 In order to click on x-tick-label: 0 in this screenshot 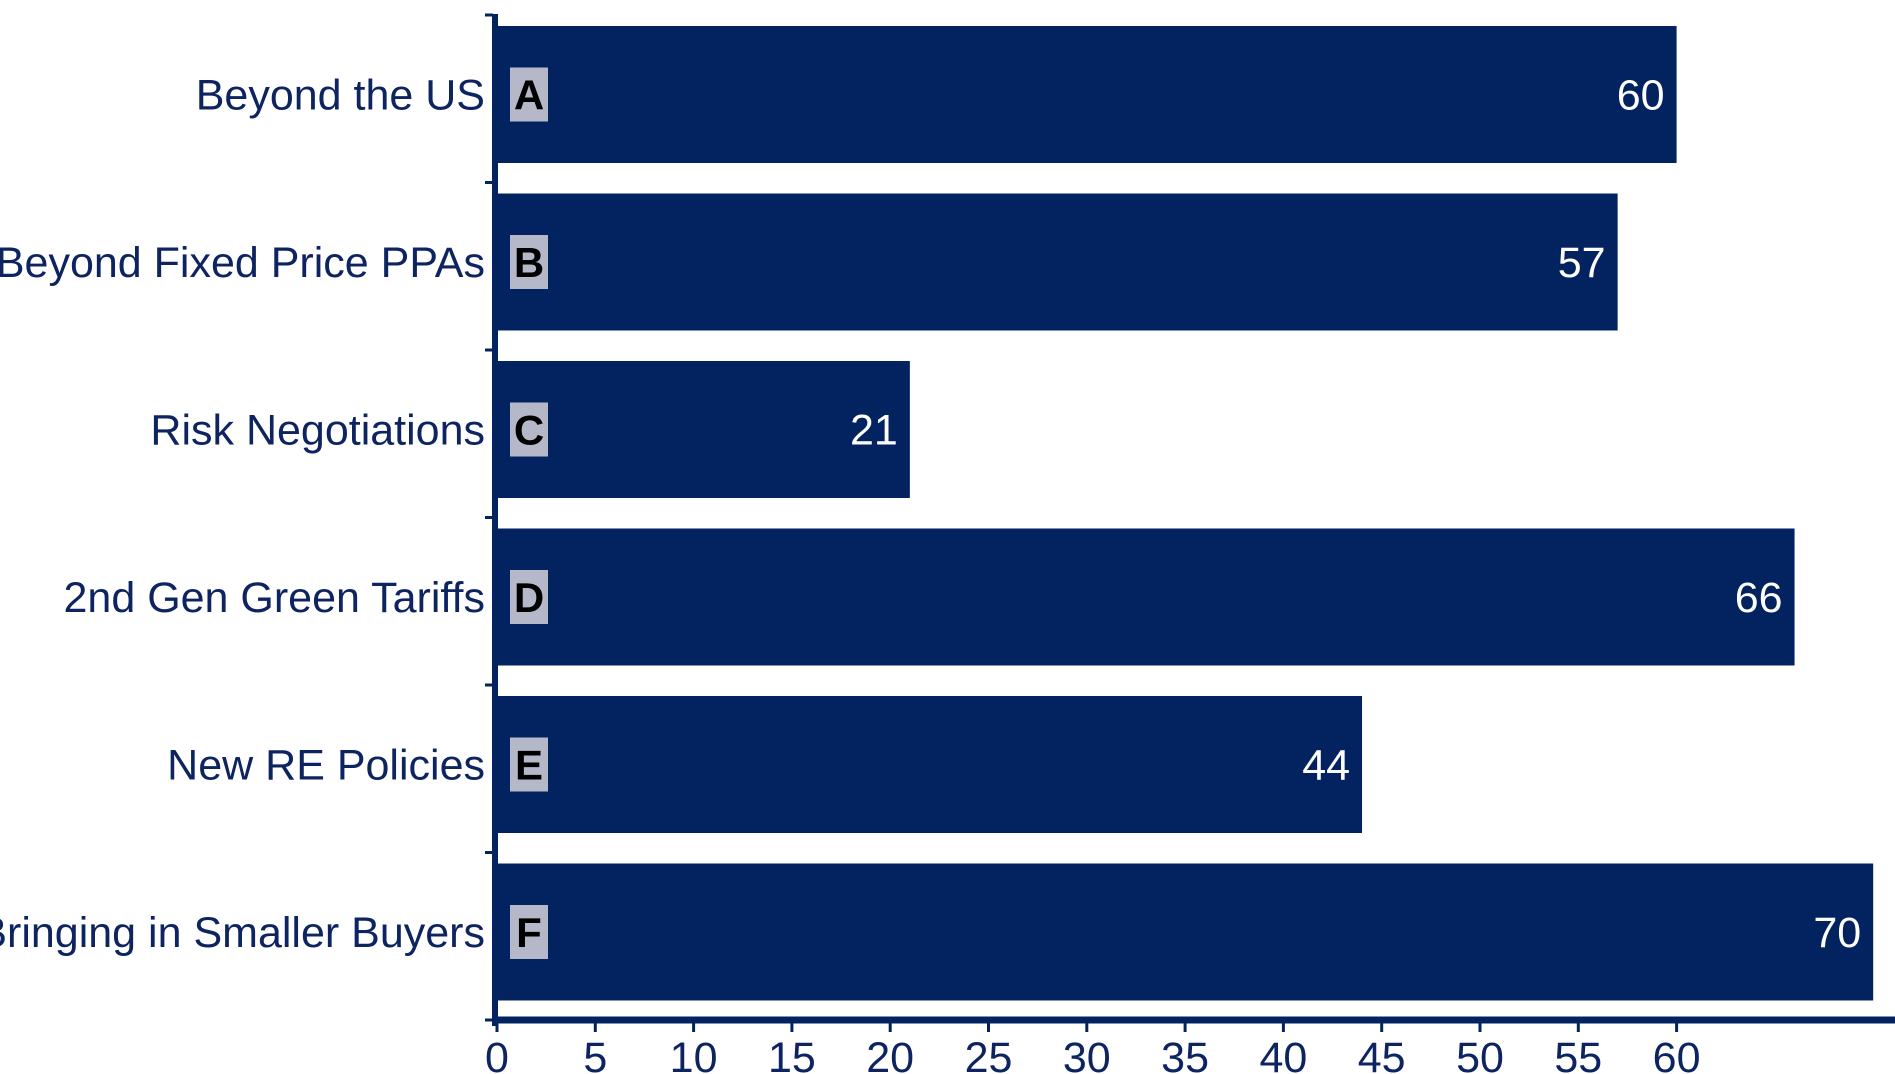, I will do `click(497, 1054)`.